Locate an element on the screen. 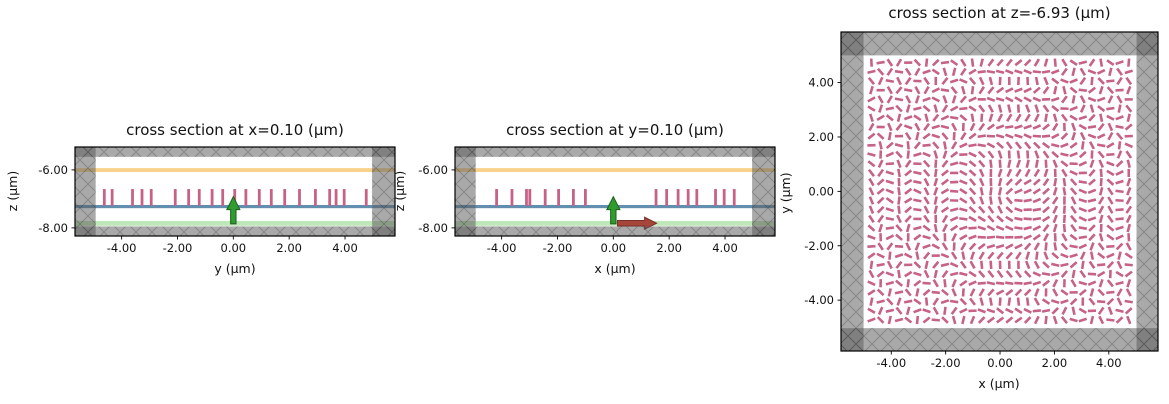 The image size is (1169, 404). x-tick-label: -4.00 is located at coordinates (122, 248).